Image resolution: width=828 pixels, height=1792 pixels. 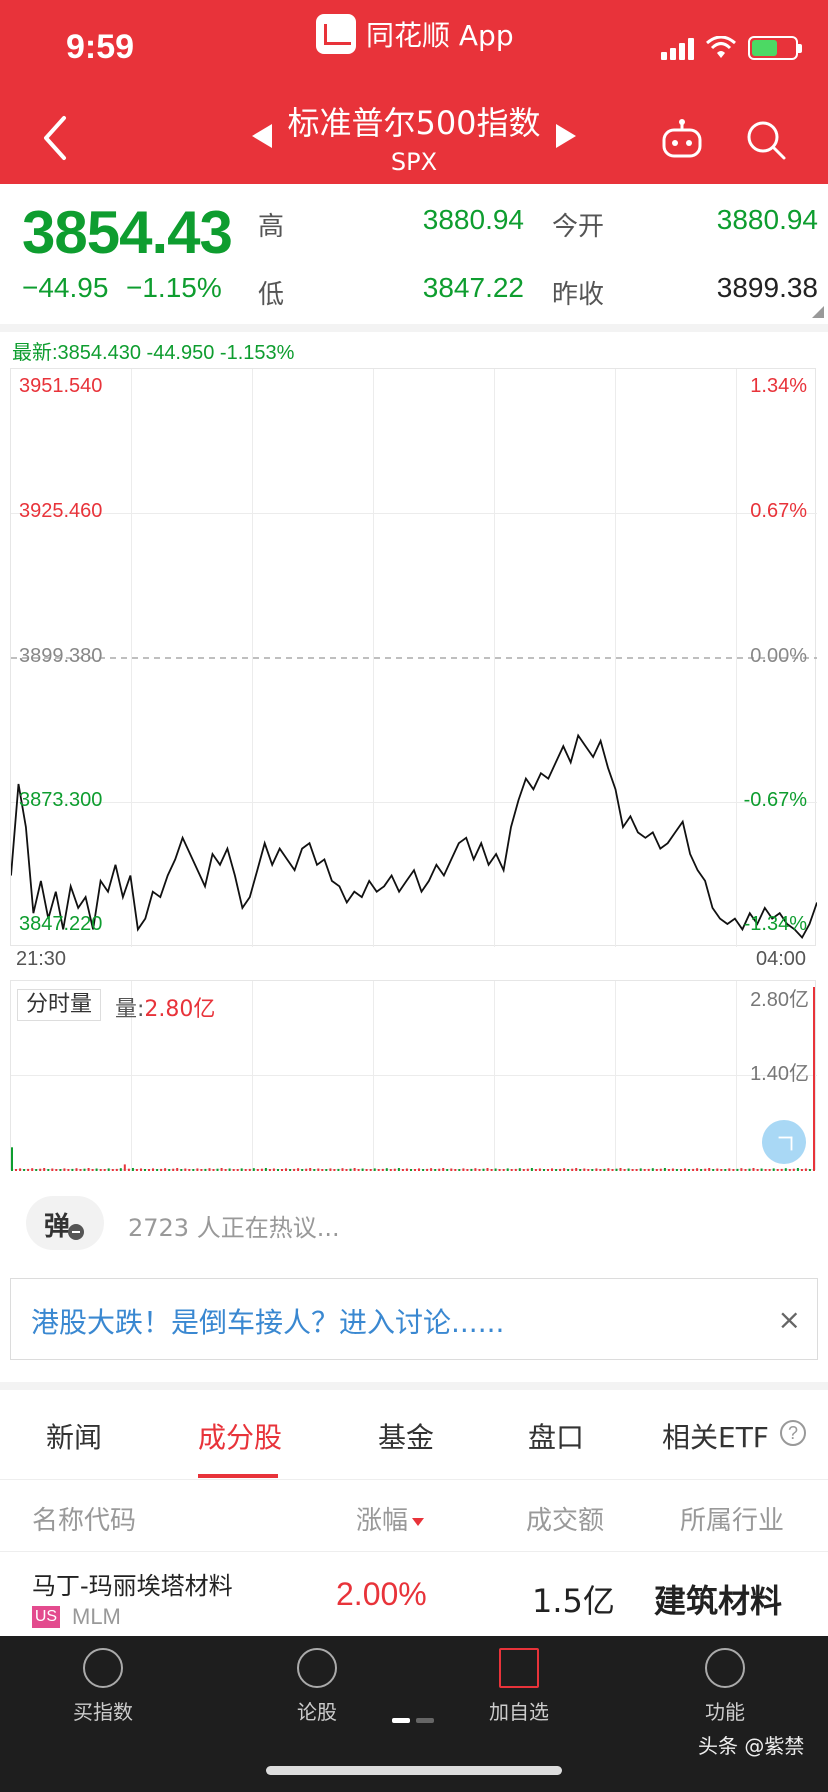 I want to click on fullscreen-expand-icon, so click(x=784, y=1142).